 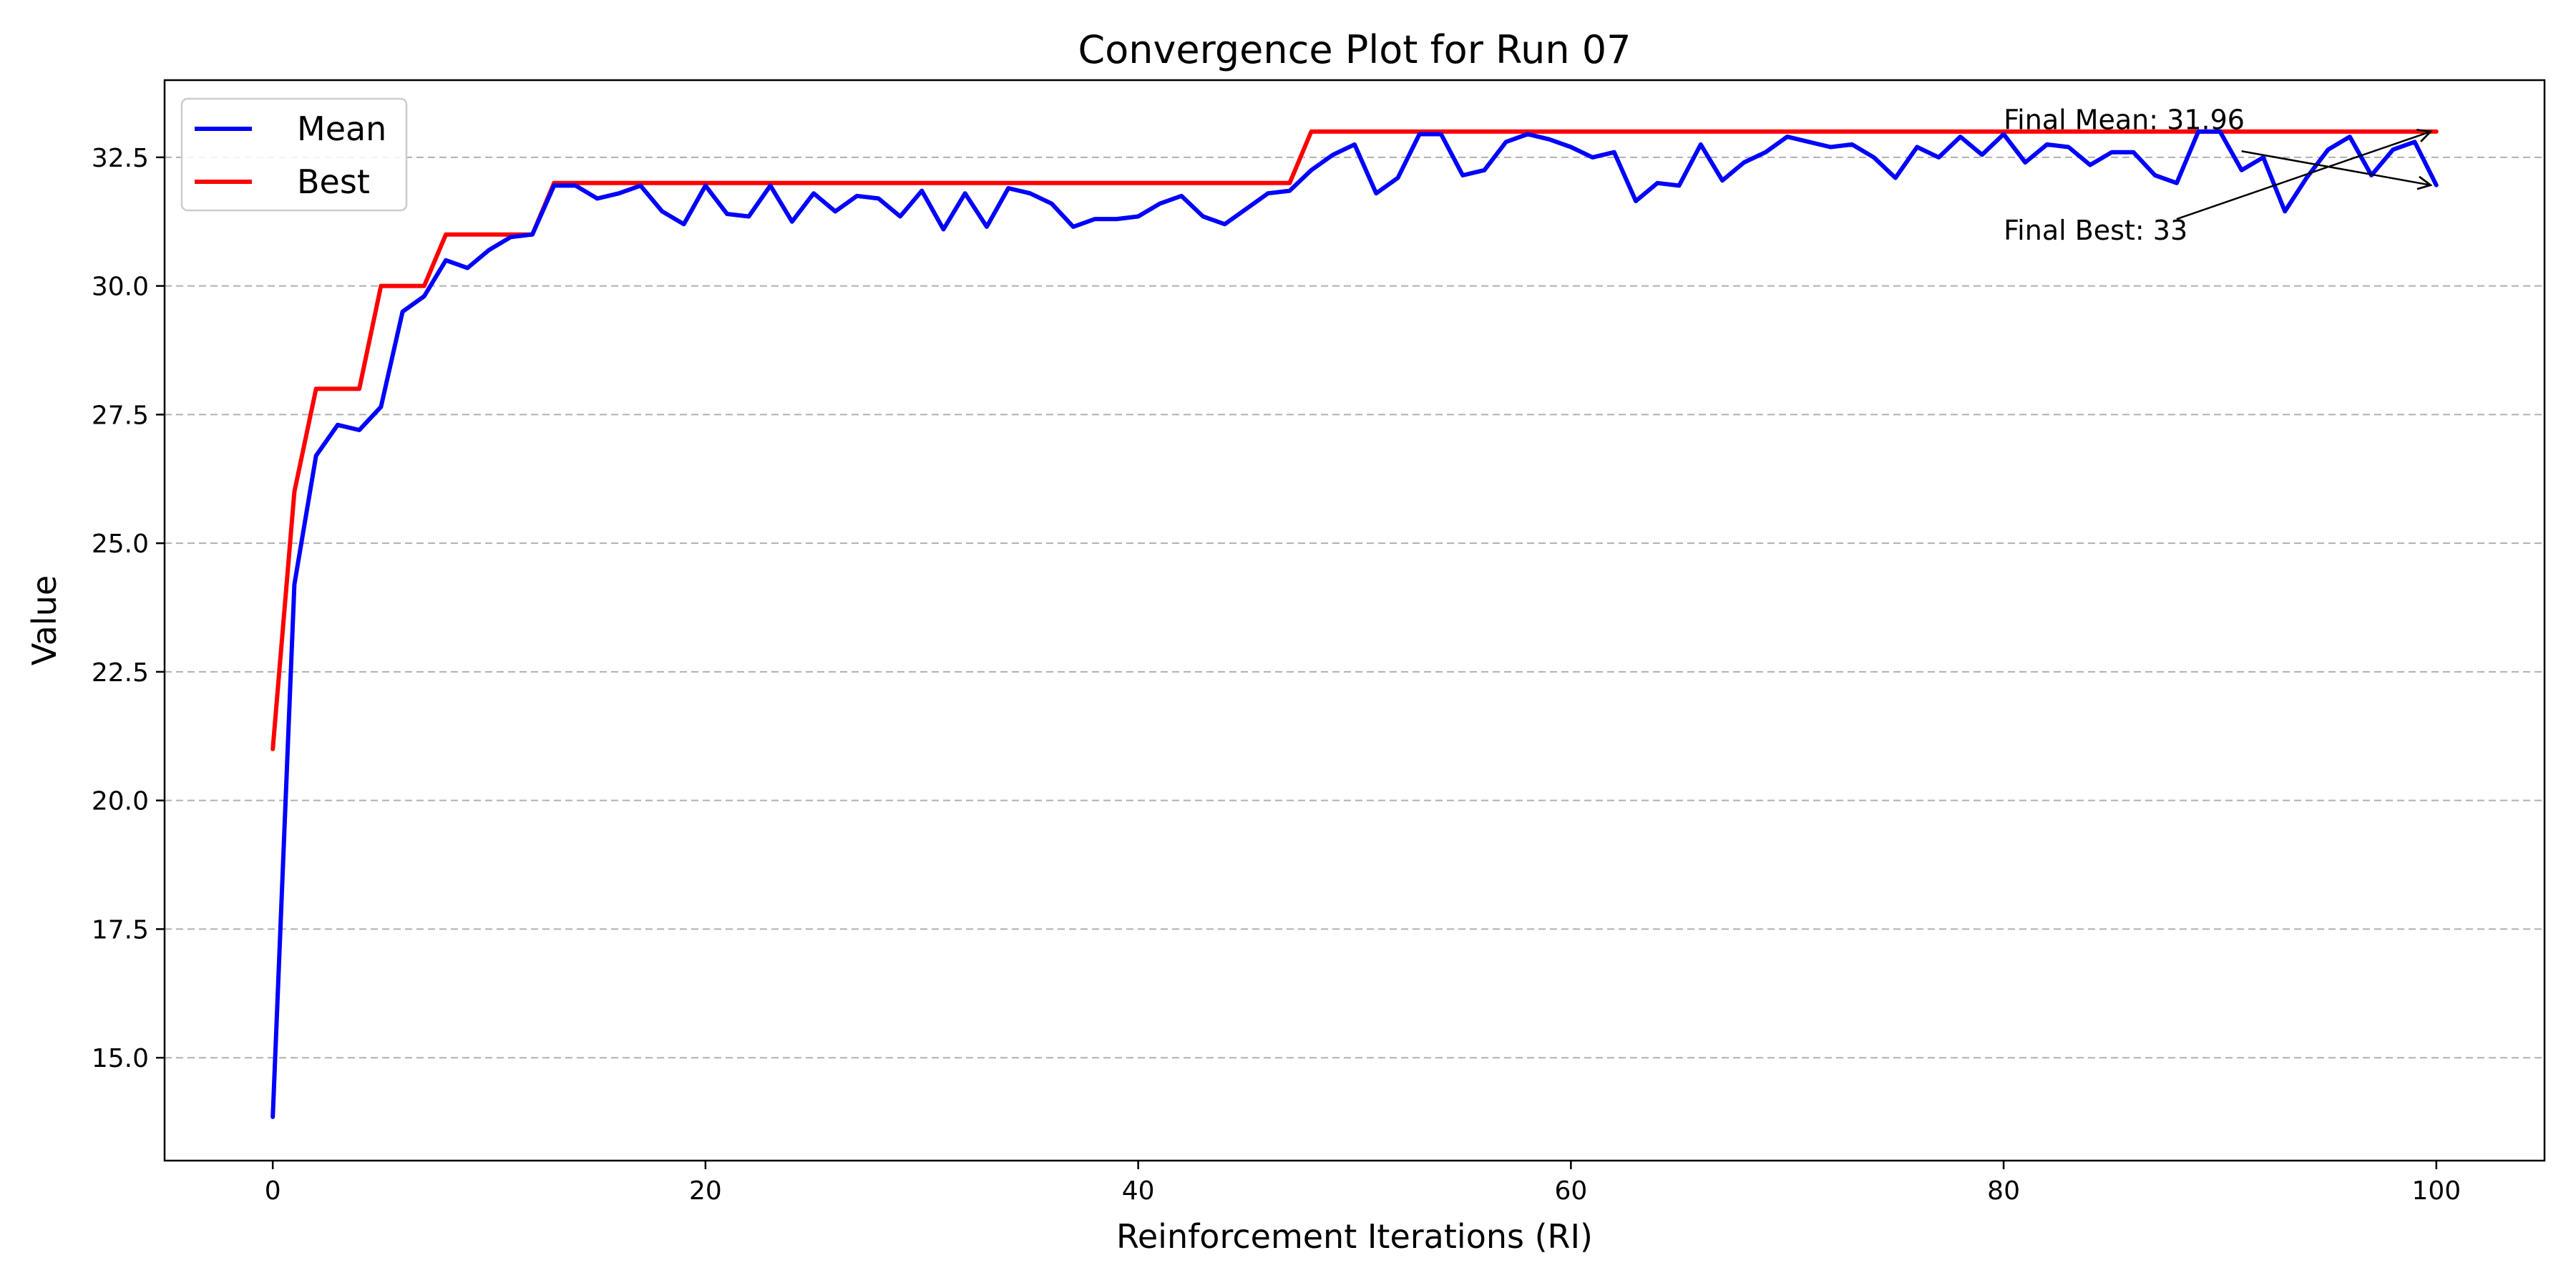 I want to click on y-tick-label: 32.5, so click(x=120, y=158).